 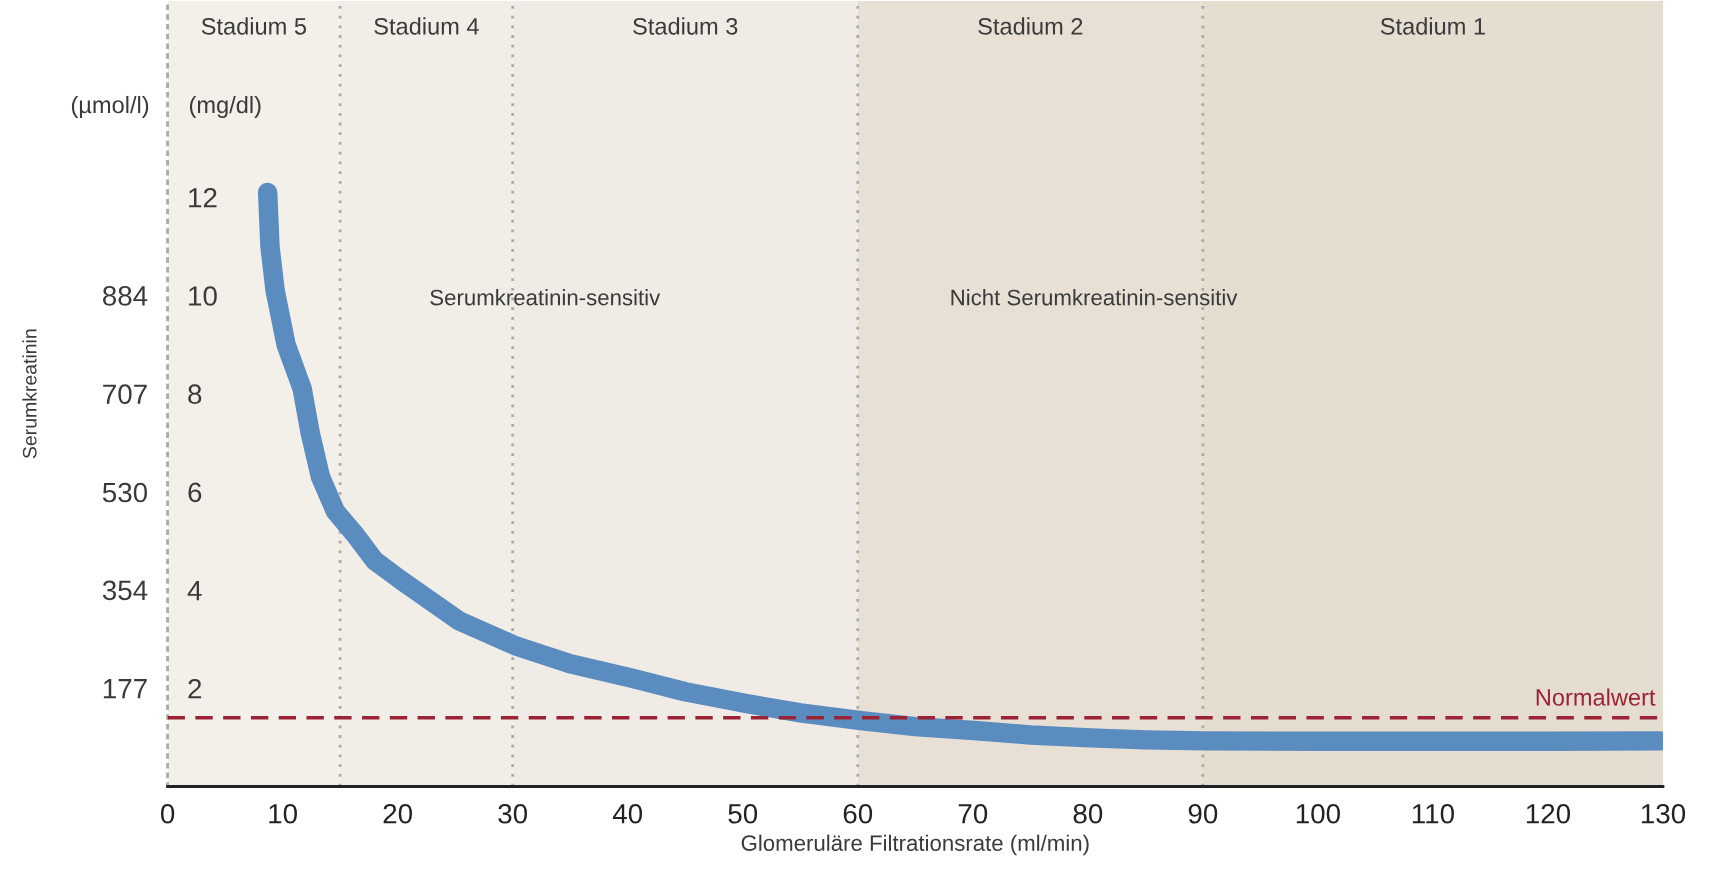 I want to click on x-tick-label: 70, so click(x=973, y=813).